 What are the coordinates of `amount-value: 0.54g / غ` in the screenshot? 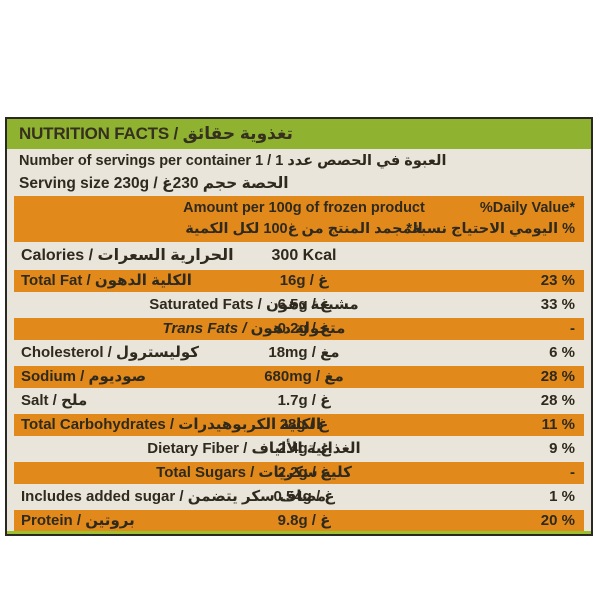 It's located at (304, 496).